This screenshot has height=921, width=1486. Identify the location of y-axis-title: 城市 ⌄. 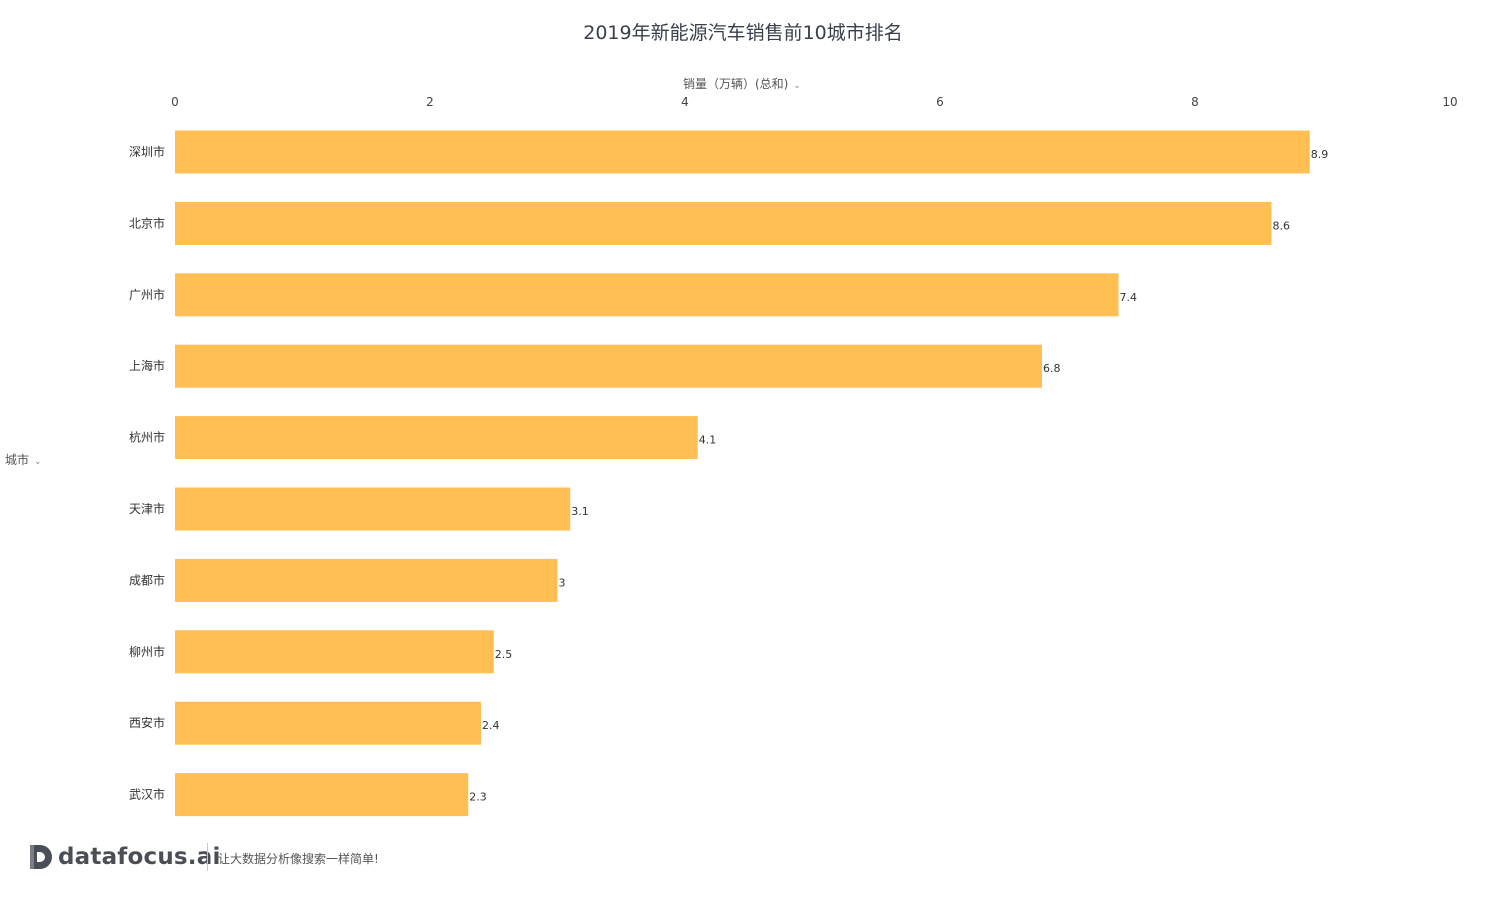
(23, 459).